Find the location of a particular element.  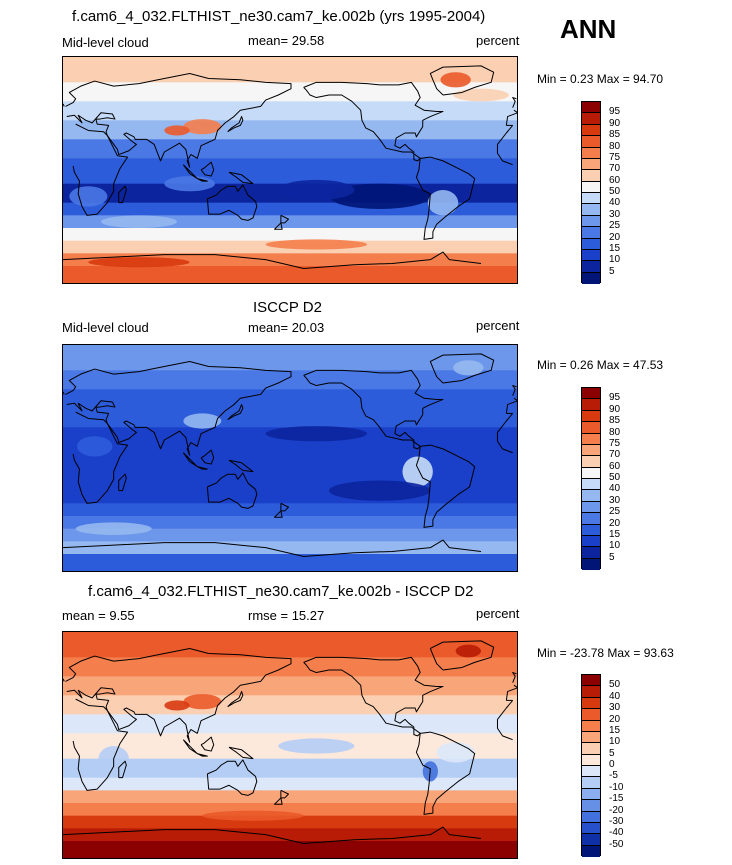

panel-2-title: ISCCP D2 is located at coordinates (287, 307).